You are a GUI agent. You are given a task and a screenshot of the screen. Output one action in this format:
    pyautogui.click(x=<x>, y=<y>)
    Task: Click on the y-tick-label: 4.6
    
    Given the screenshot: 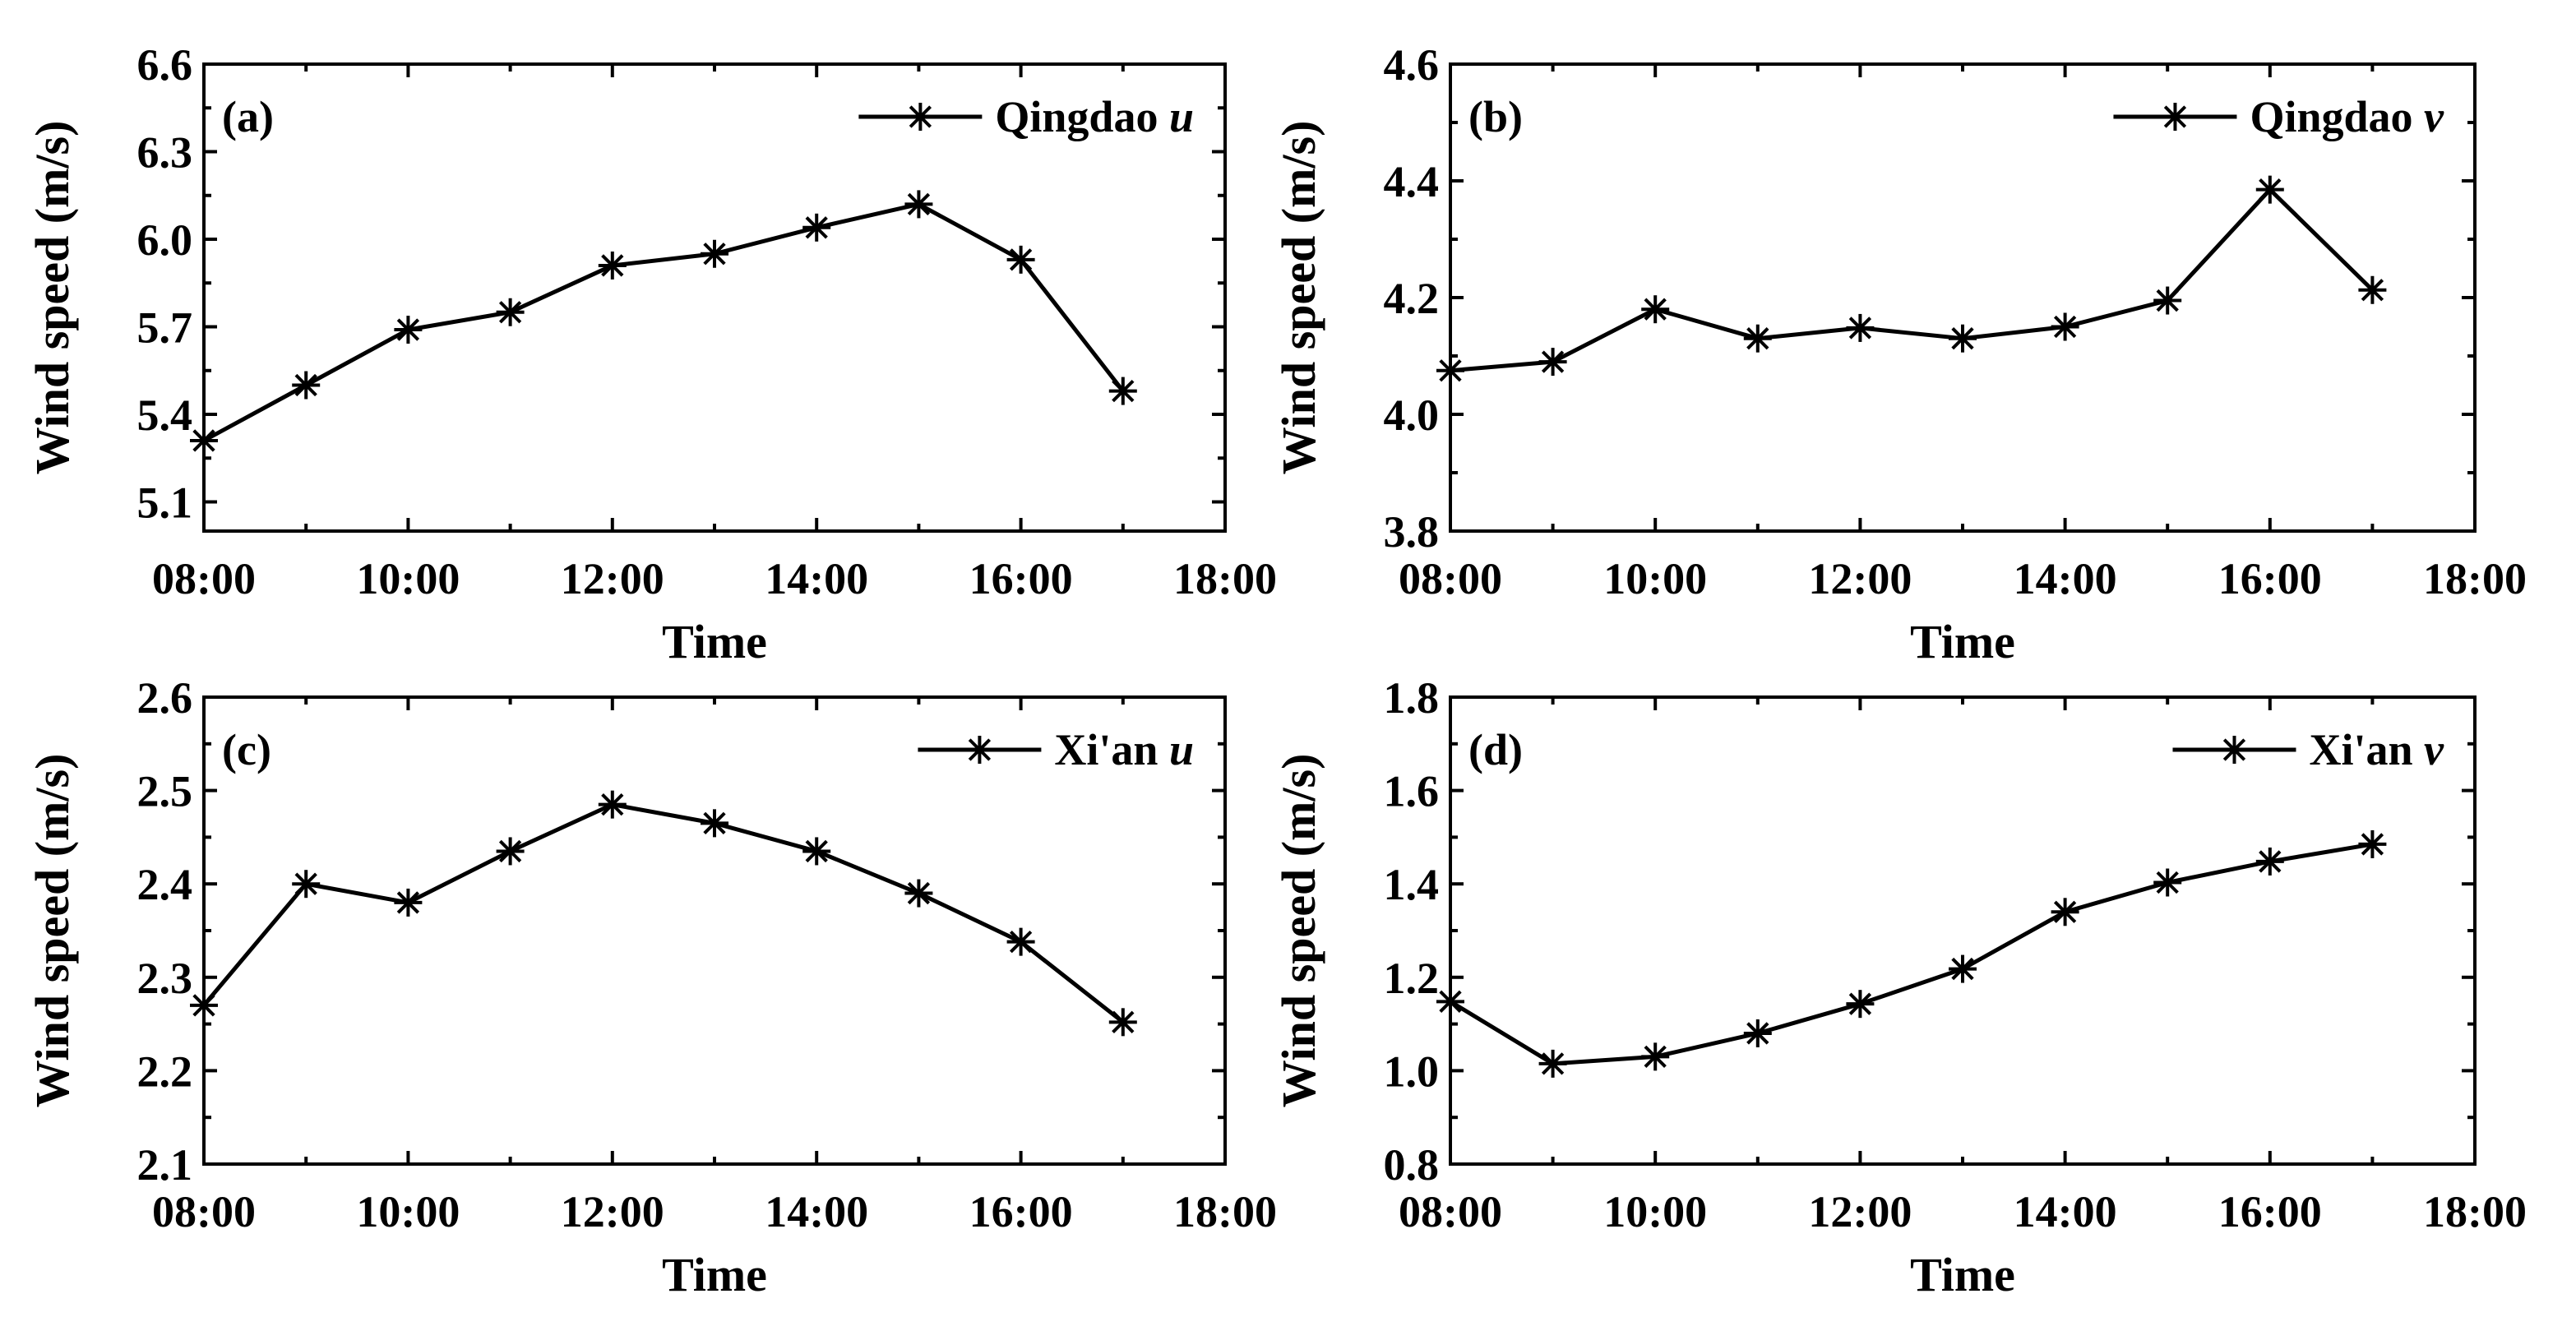 What is the action you would take?
    pyautogui.click(x=1412, y=65)
    